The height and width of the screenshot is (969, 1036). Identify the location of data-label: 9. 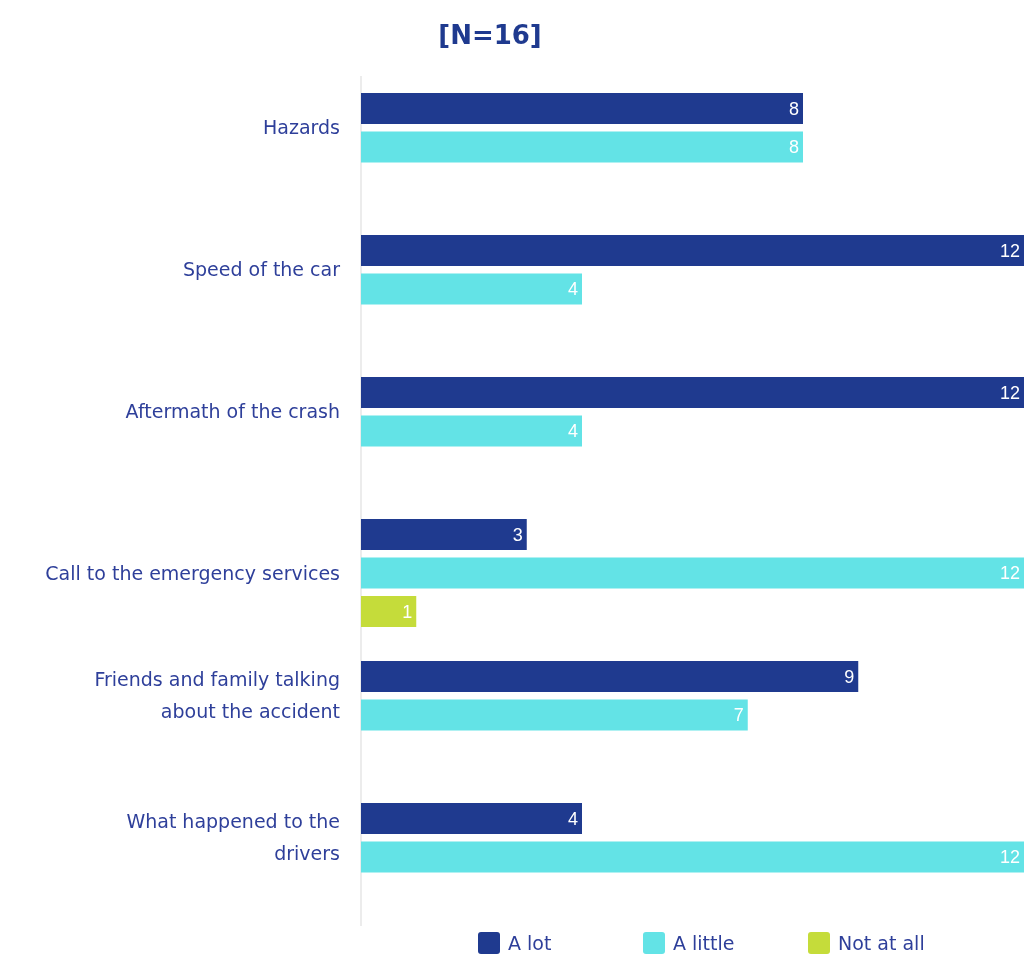
(849, 676).